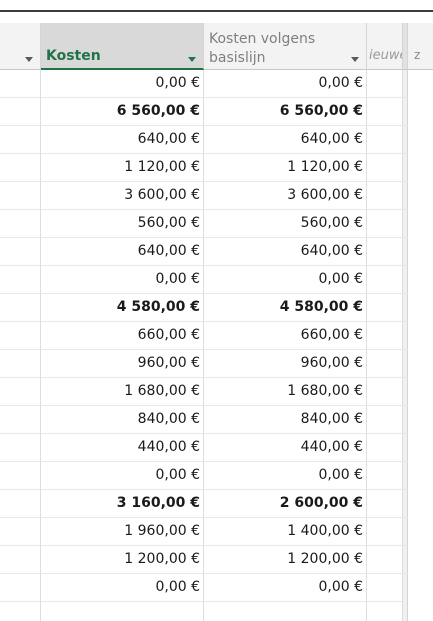 This screenshot has height=621, width=433. What do you see at coordinates (122, 392) in the screenshot?
I see `kosten-cell: 1 680,00 €` at bounding box center [122, 392].